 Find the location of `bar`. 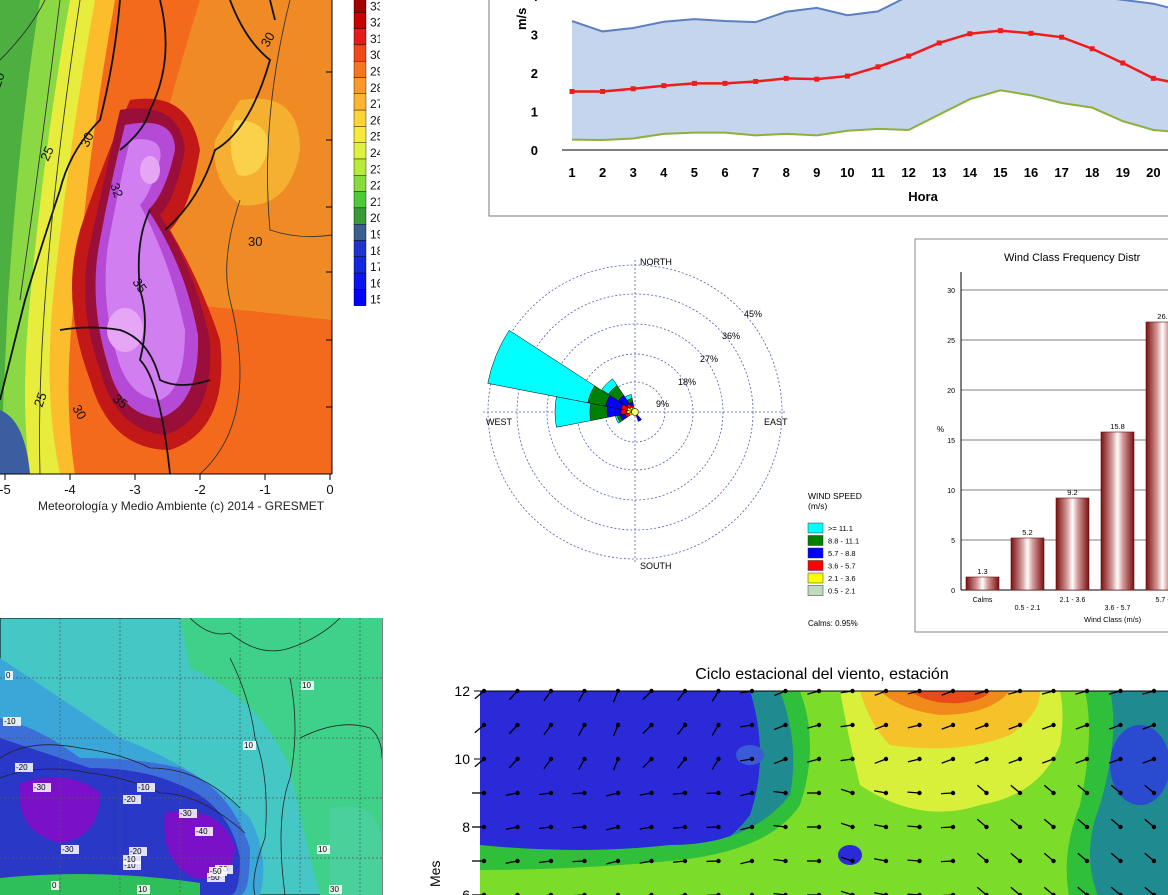

bar is located at coordinates (1072, 544).